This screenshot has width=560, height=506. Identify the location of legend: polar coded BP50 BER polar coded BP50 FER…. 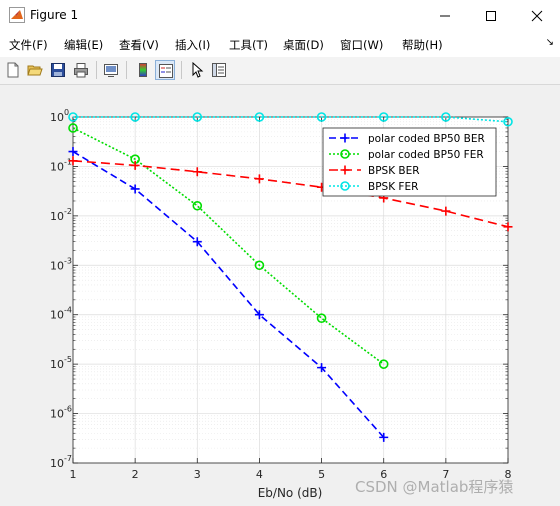
(409, 162).